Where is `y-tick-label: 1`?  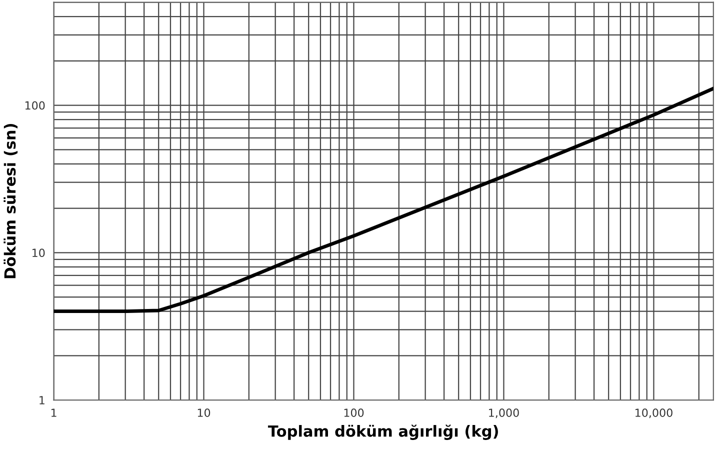 y-tick-label: 1 is located at coordinates (42, 400).